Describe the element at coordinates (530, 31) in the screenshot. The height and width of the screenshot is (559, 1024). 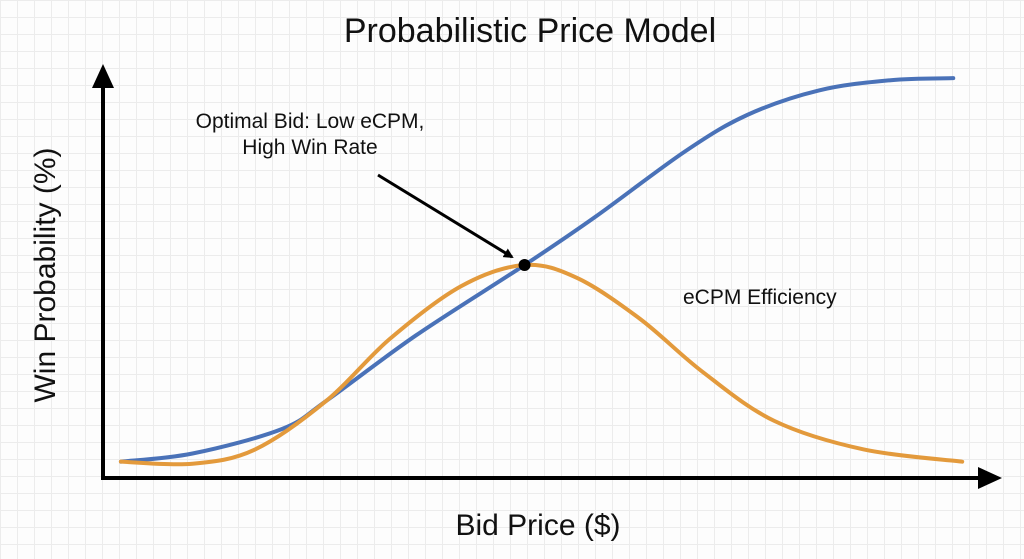
I see `chart-title: Probabilistic Price Model` at that location.